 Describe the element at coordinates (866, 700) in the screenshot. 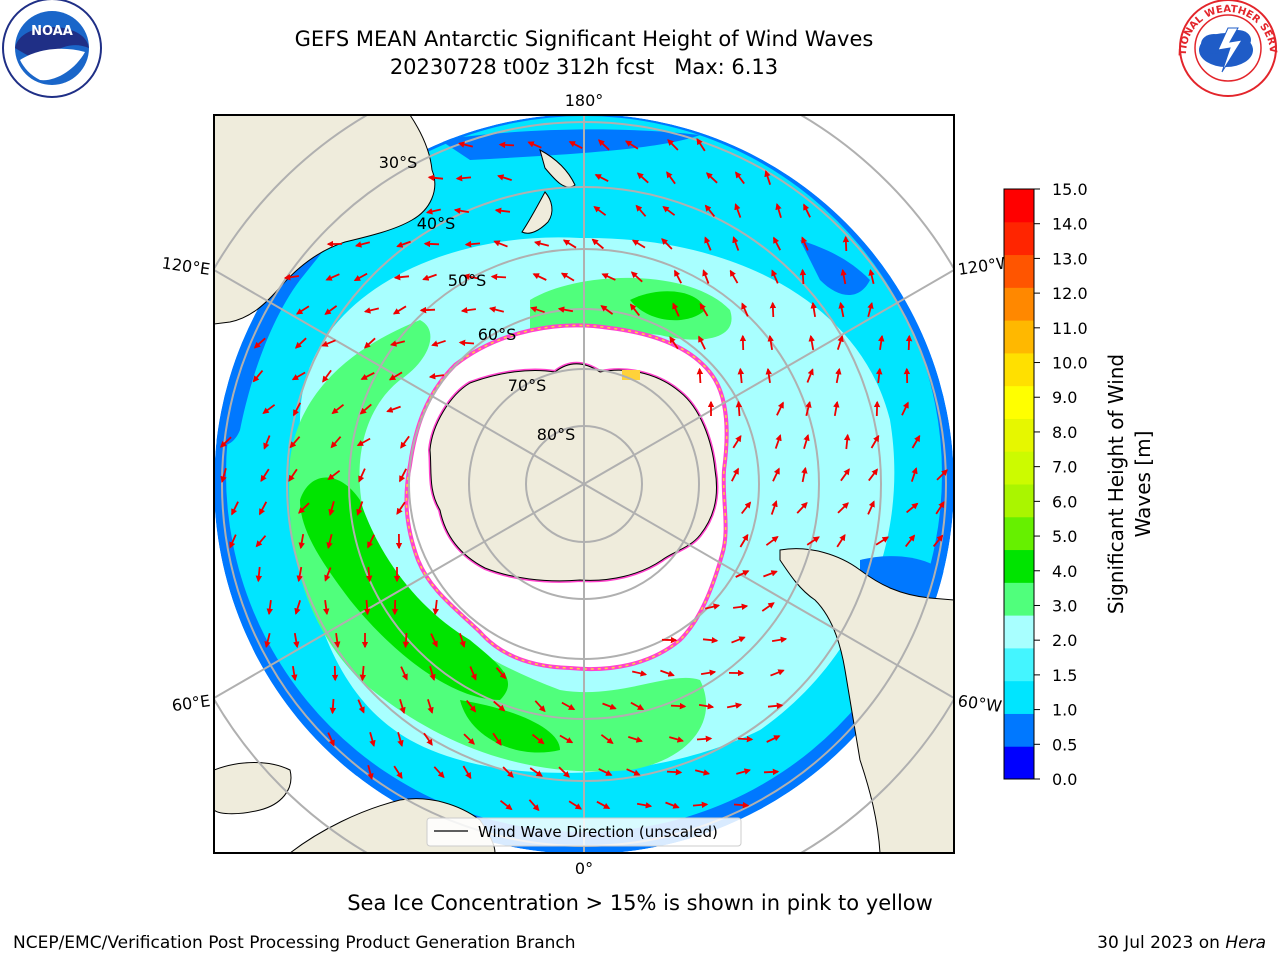

I see `south-america-land` at that location.